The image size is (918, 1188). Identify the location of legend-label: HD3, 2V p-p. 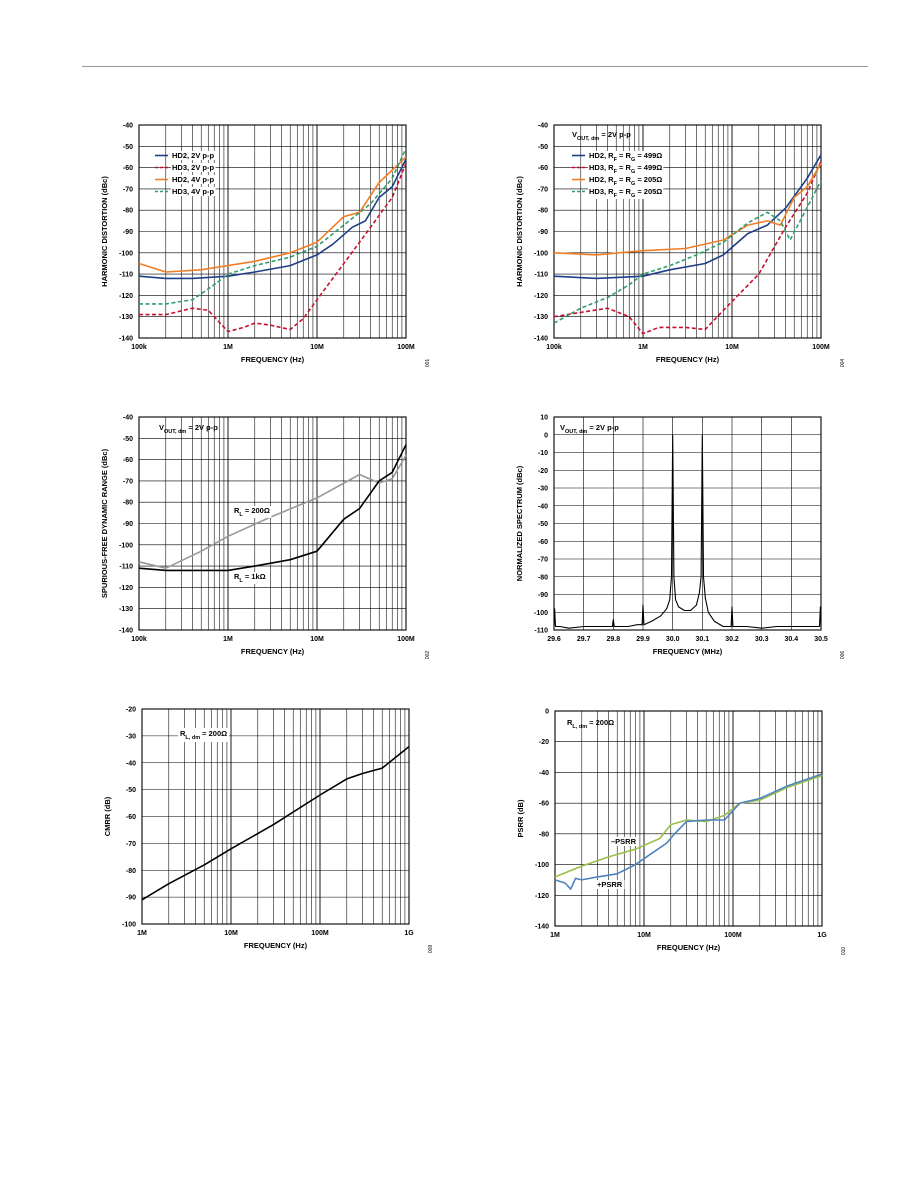
(193, 167).